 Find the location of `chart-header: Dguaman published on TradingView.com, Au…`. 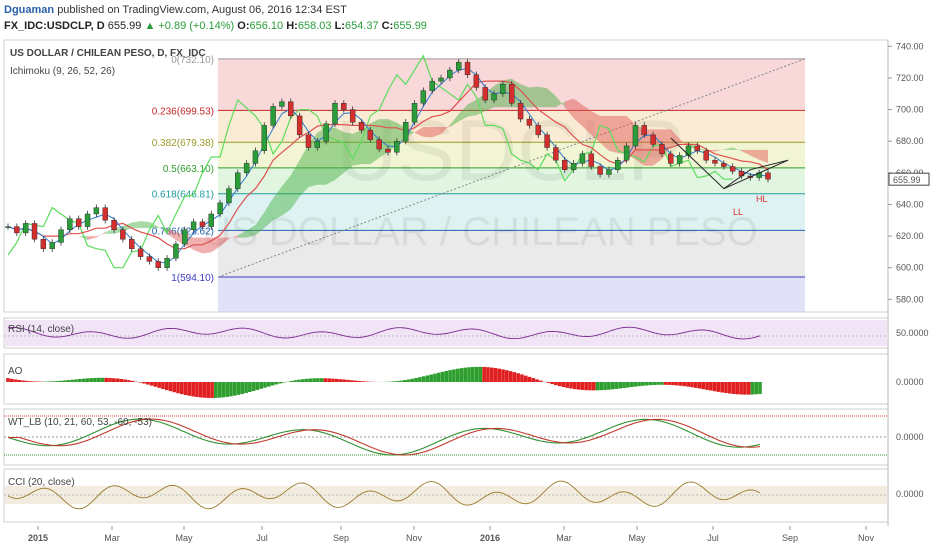

chart-header: Dguaman published on TradingView.com, Au… is located at coordinates (466, 18).